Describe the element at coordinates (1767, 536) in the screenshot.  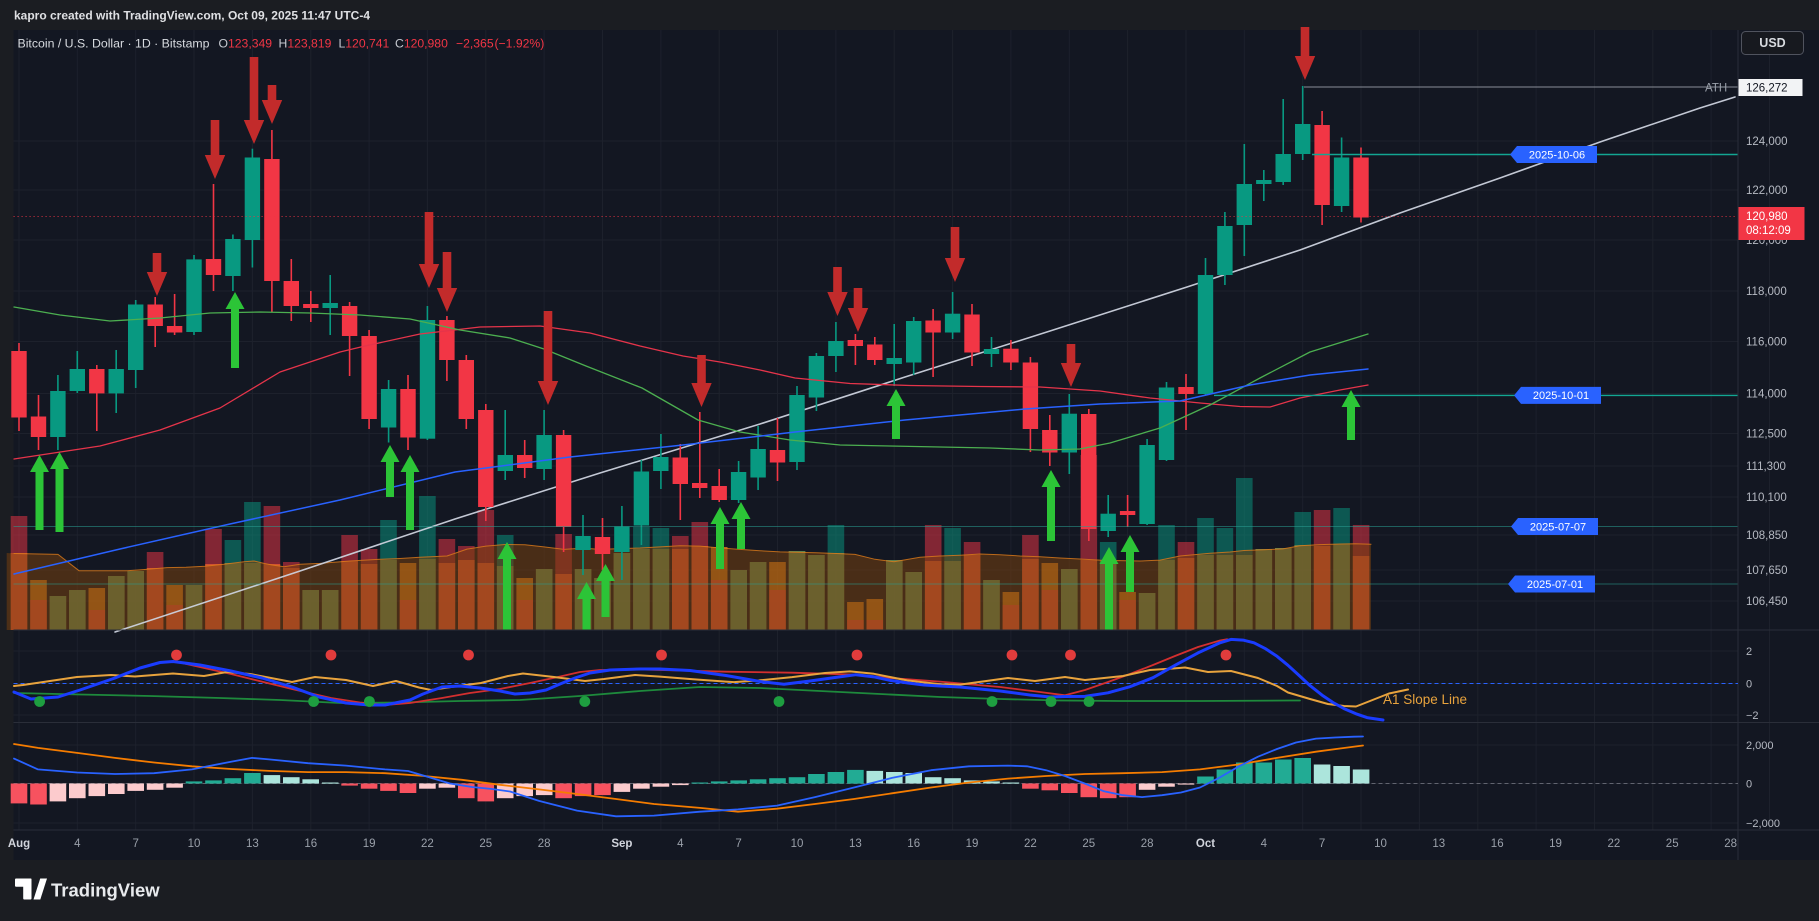
I see `svg-text: 108,850` at that location.